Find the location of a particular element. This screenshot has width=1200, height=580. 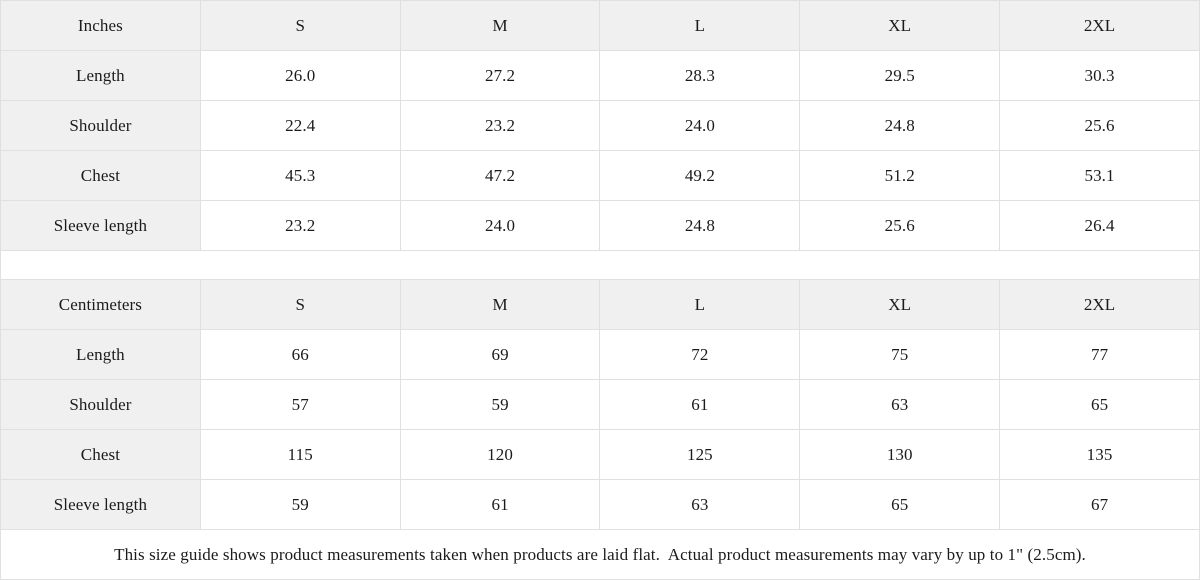

measurement-value-cell: 75 is located at coordinates (900, 354).